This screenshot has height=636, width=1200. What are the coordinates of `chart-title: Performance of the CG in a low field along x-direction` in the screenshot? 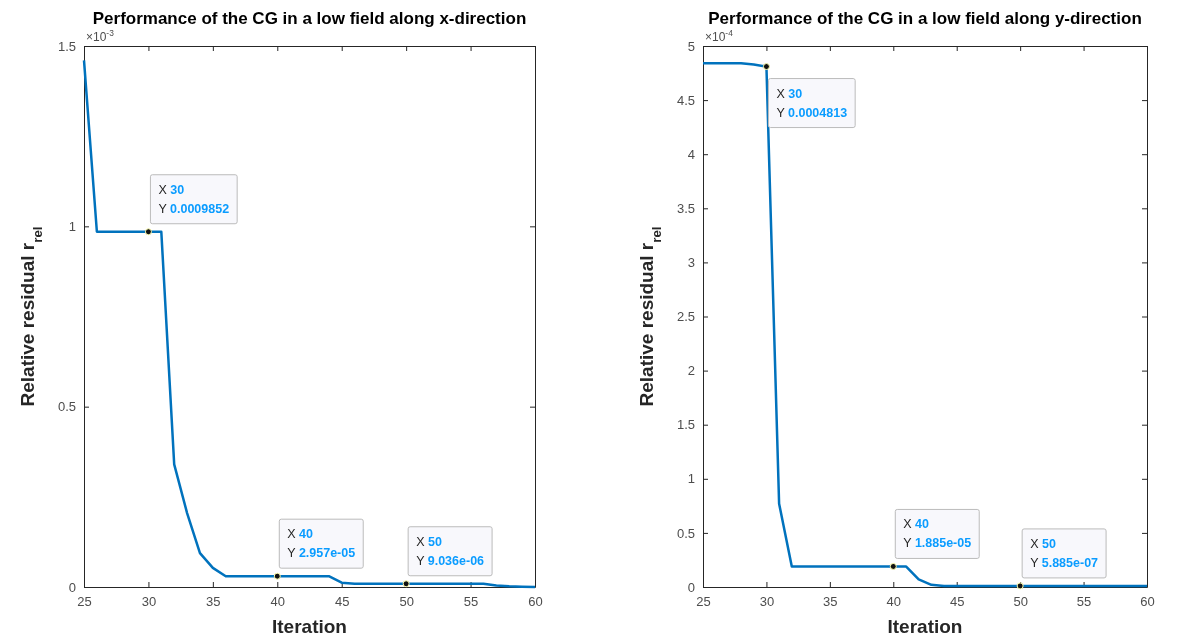 It's located at (309, 18).